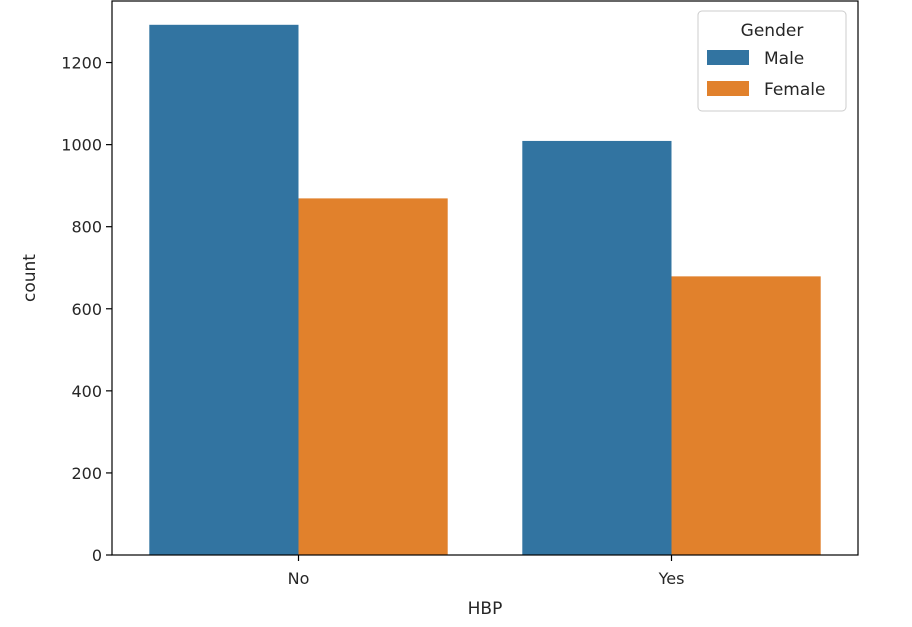  Describe the element at coordinates (671, 578) in the screenshot. I see `x-tick-label: Yes` at that location.